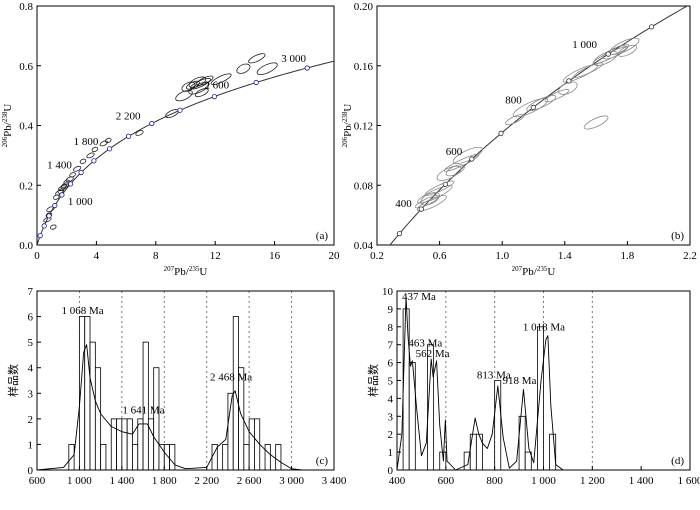 The image size is (700, 510). What do you see at coordinates (86, 142) in the screenshot?
I see `age-label: 1 800` at bounding box center [86, 142].